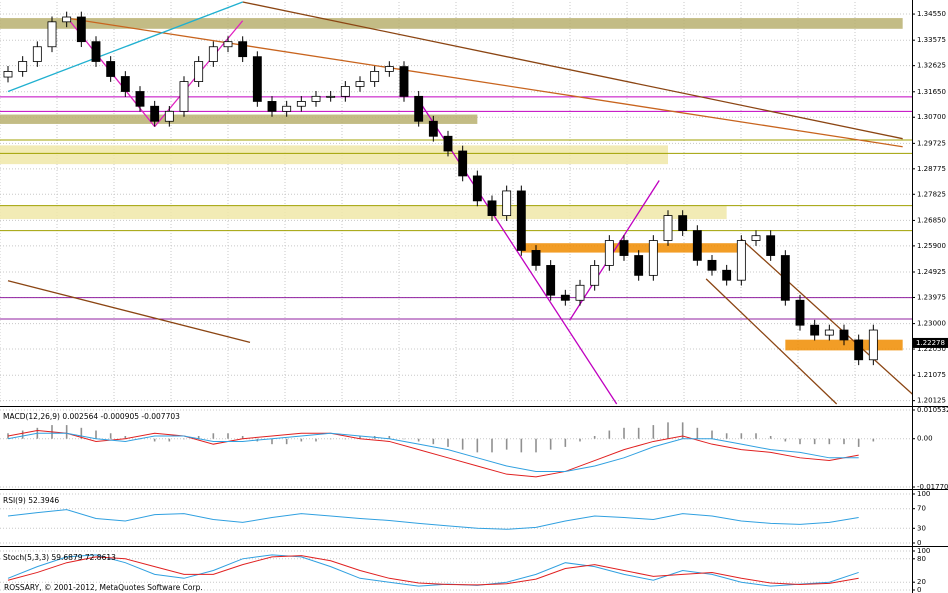 This screenshot has width=948, height=593. I want to click on last-price-box, so click(930, 342).